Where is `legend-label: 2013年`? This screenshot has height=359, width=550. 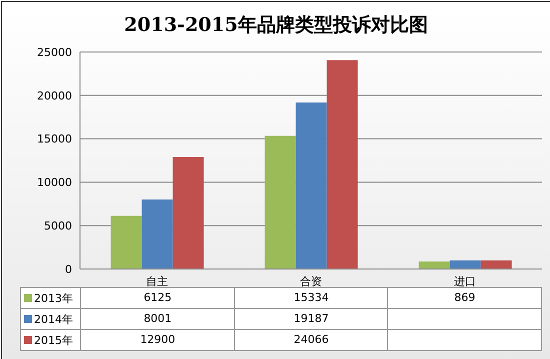
legend-label: 2013年 is located at coordinates (53, 298).